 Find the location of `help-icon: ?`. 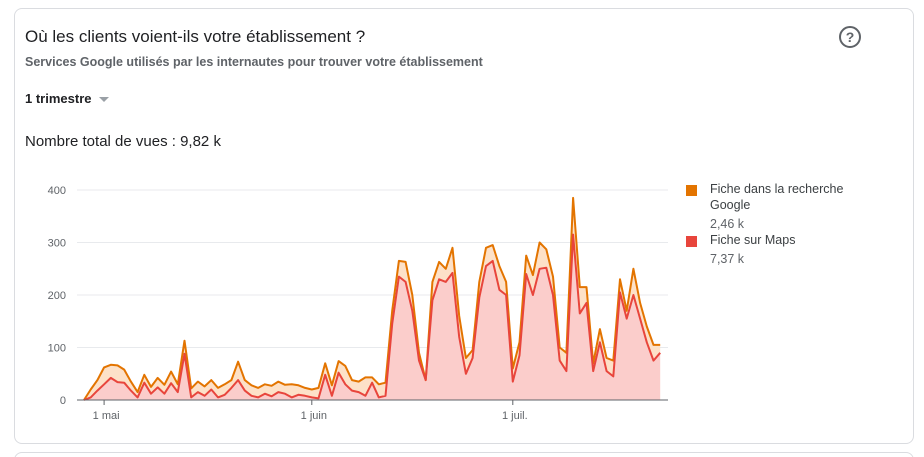

help-icon: ? is located at coordinates (850, 37).